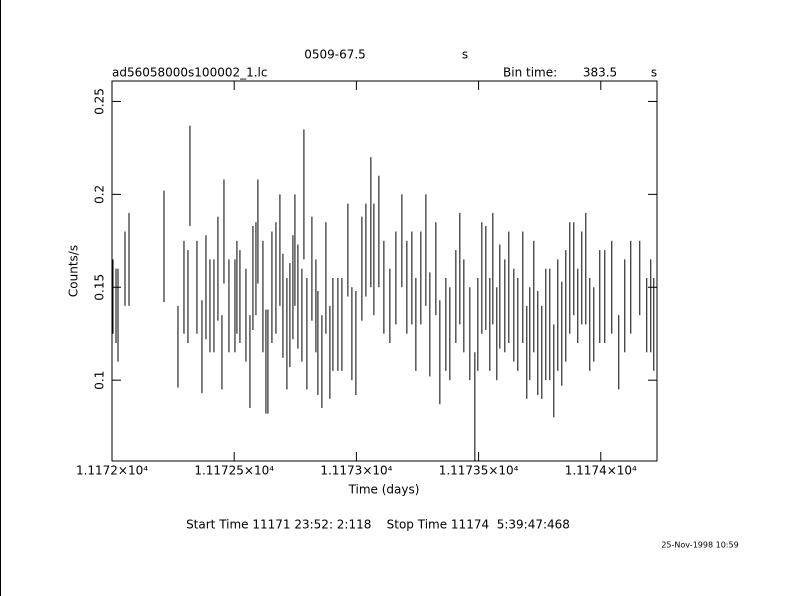 Image resolution: width=790 pixels, height=596 pixels. Describe the element at coordinates (112, 471) in the screenshot. I see `x-tick-label: 1.1172×10⁴` at that location.